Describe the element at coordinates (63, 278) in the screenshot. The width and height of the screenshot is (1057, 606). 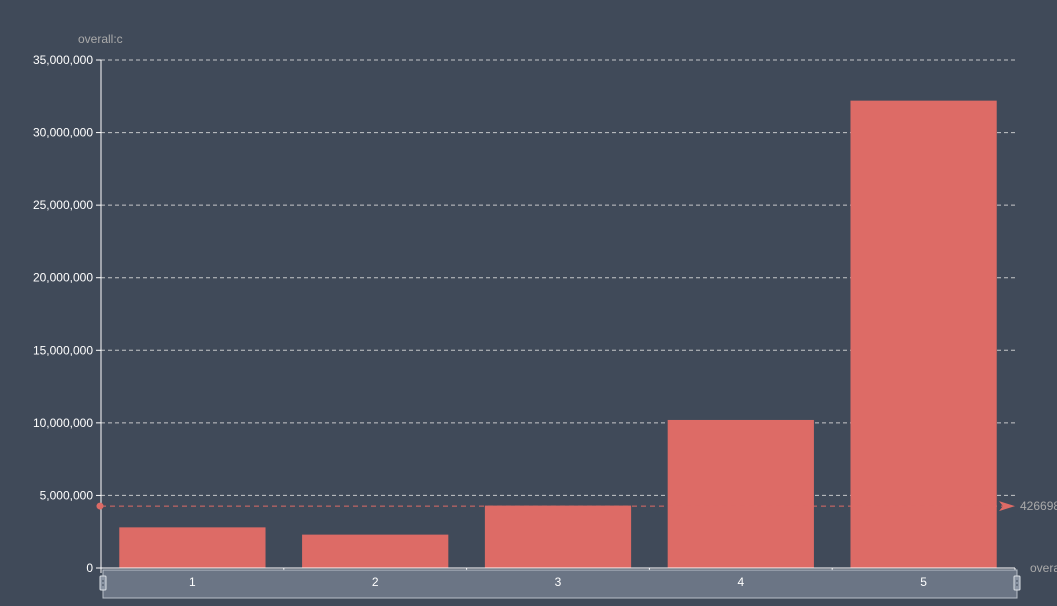
I see `y-tick-label: 20,000,000` at that location.